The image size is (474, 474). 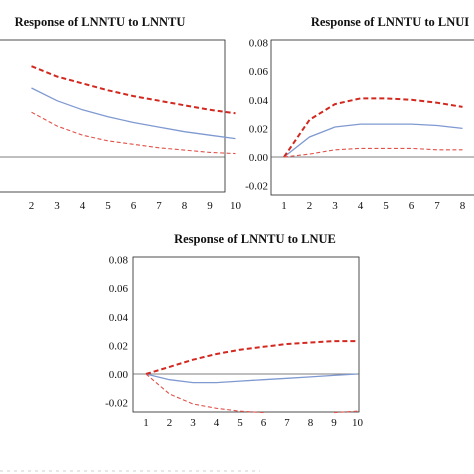 I want to click on plot-frame, so click(x=372, y=117).